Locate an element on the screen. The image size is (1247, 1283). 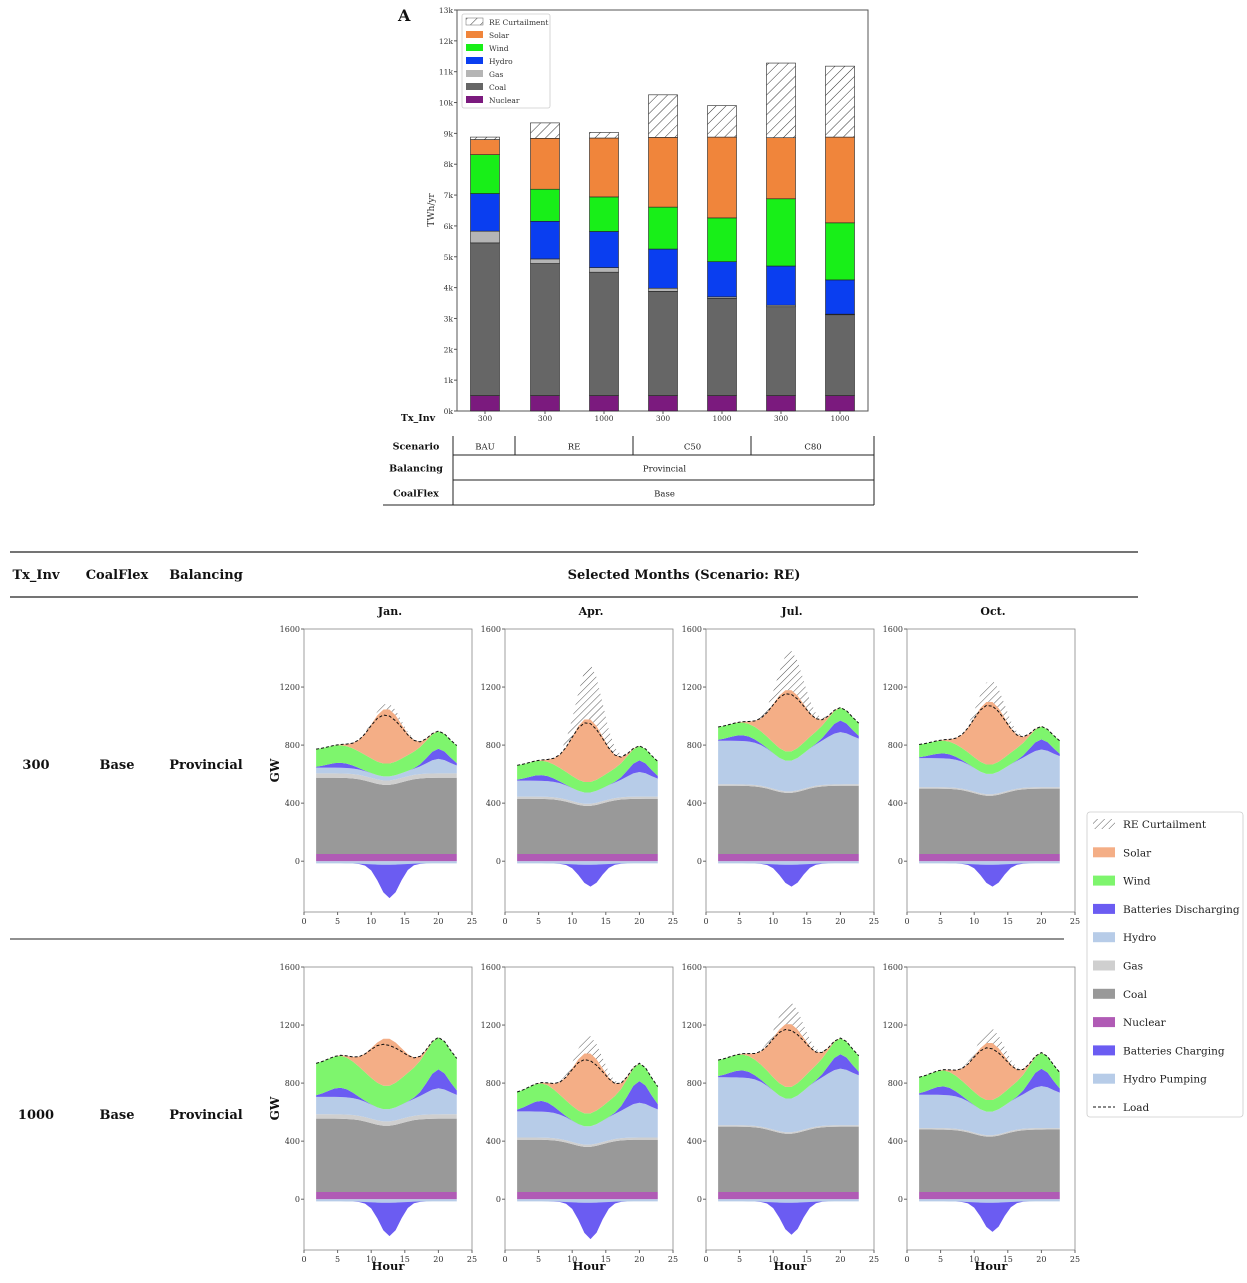
y-tick-label: 800 is located at coordinates (694, 1083).